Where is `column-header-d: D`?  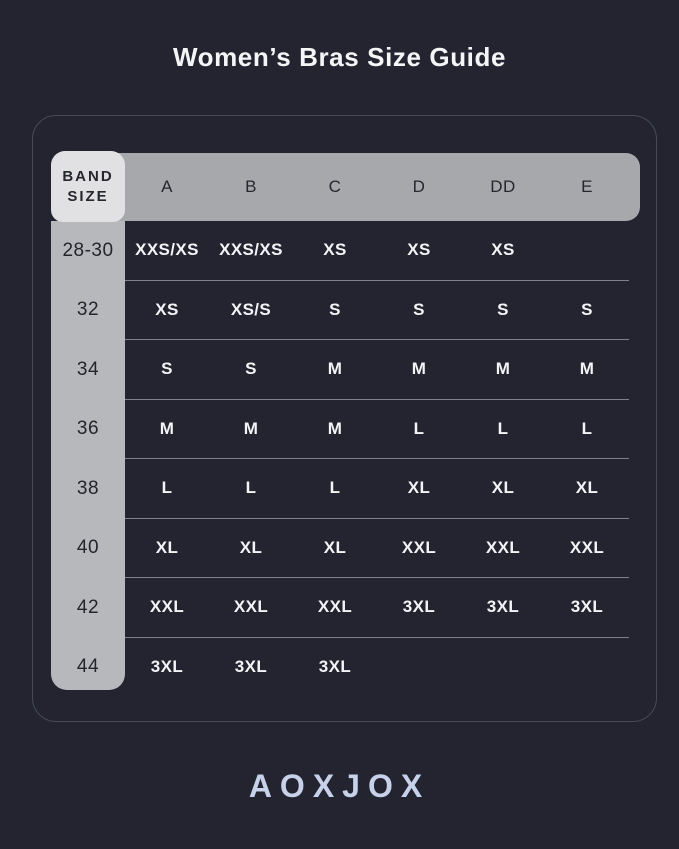 column-header-d: D is located at coordinates (419, 186).